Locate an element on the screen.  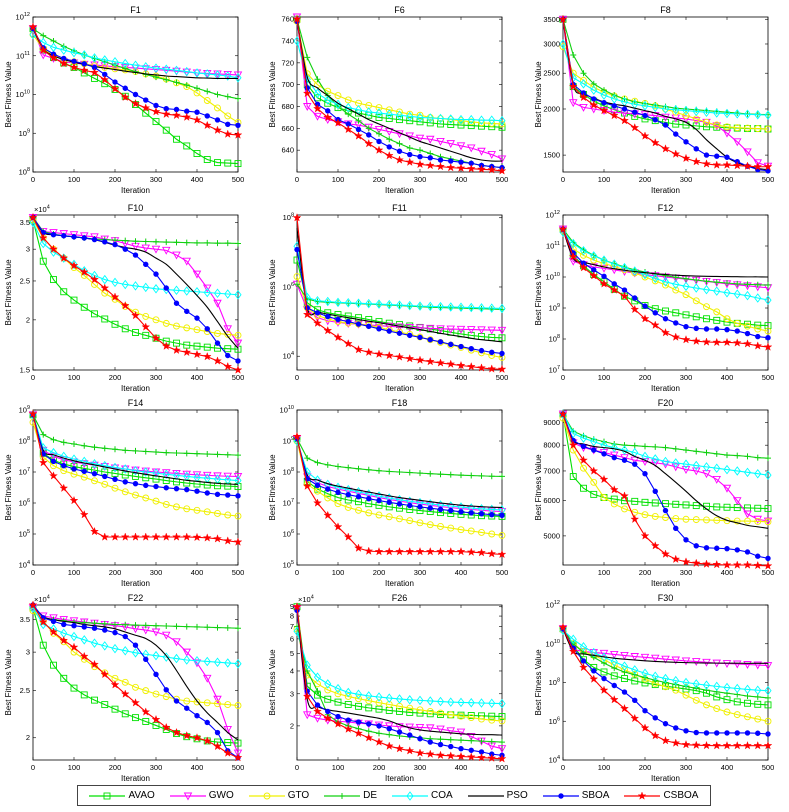
x-tick-label: 100 is located at coordinates (604, 377).